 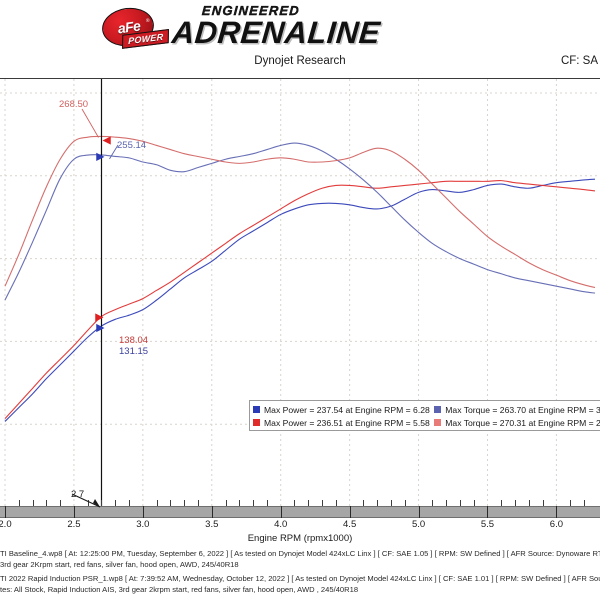 I want to click on legend-swatch-torque-baseline, so click(x=438, y=409).